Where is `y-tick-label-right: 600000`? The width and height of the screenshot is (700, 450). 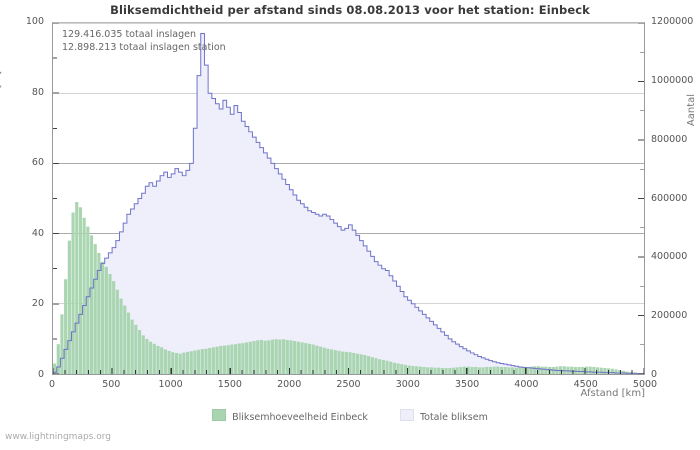
y-tick-label-right: 600000 is located at coordinates (669, 198).